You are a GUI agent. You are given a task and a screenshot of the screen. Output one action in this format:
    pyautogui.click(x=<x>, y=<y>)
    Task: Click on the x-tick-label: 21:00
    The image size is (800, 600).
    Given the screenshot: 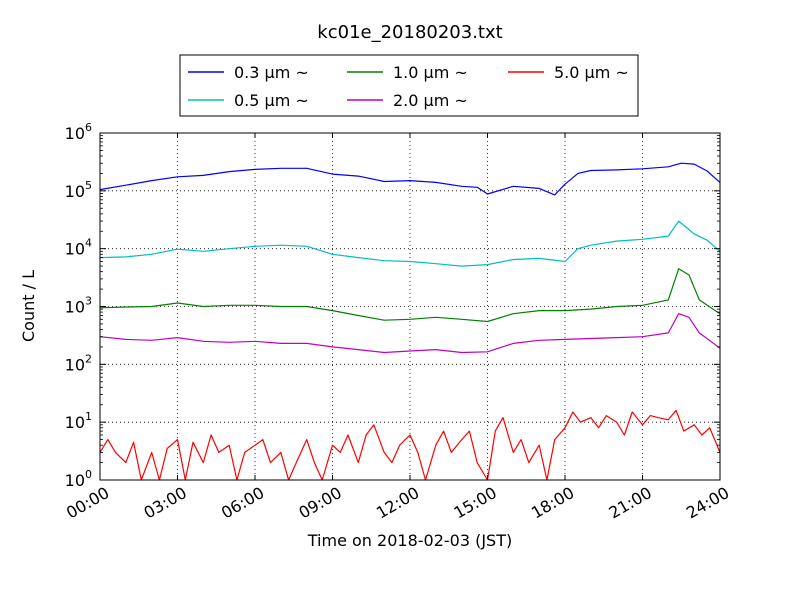 What is the action you would take?
    pyautogui.click(x=629, y=503)
    